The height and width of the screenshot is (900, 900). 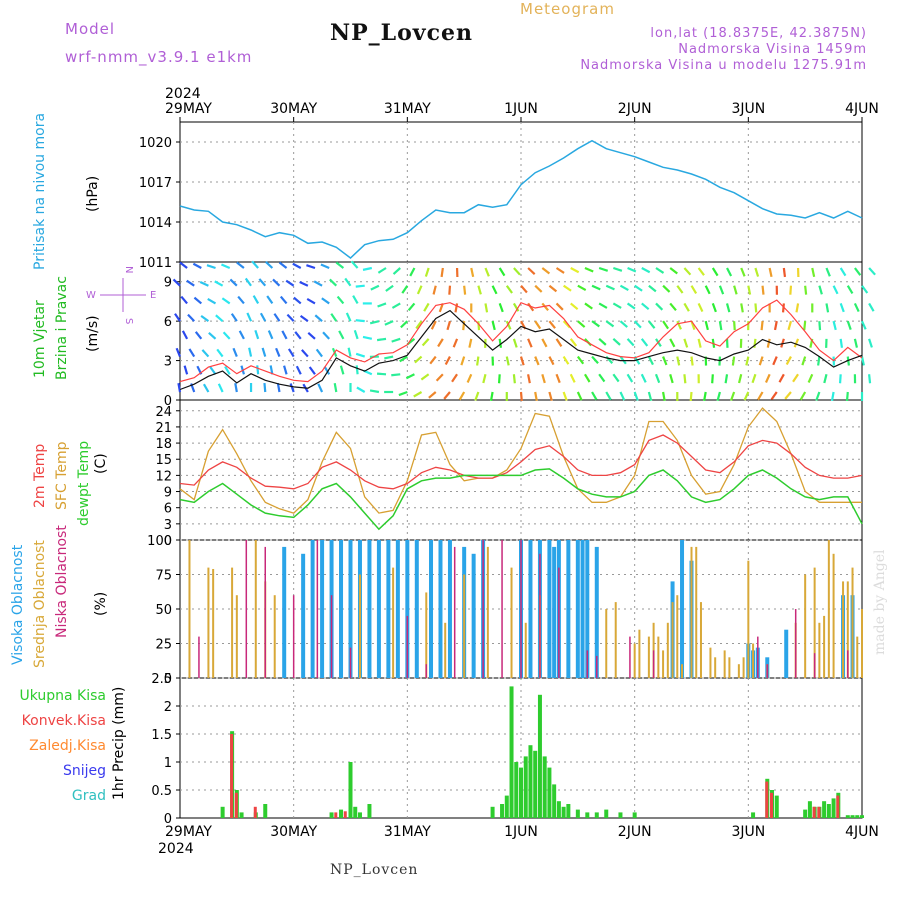 What do you see at coordinates (153, 295) in the screenshot?
I see `wind-key-e: E` at bounding box center [153, 295].